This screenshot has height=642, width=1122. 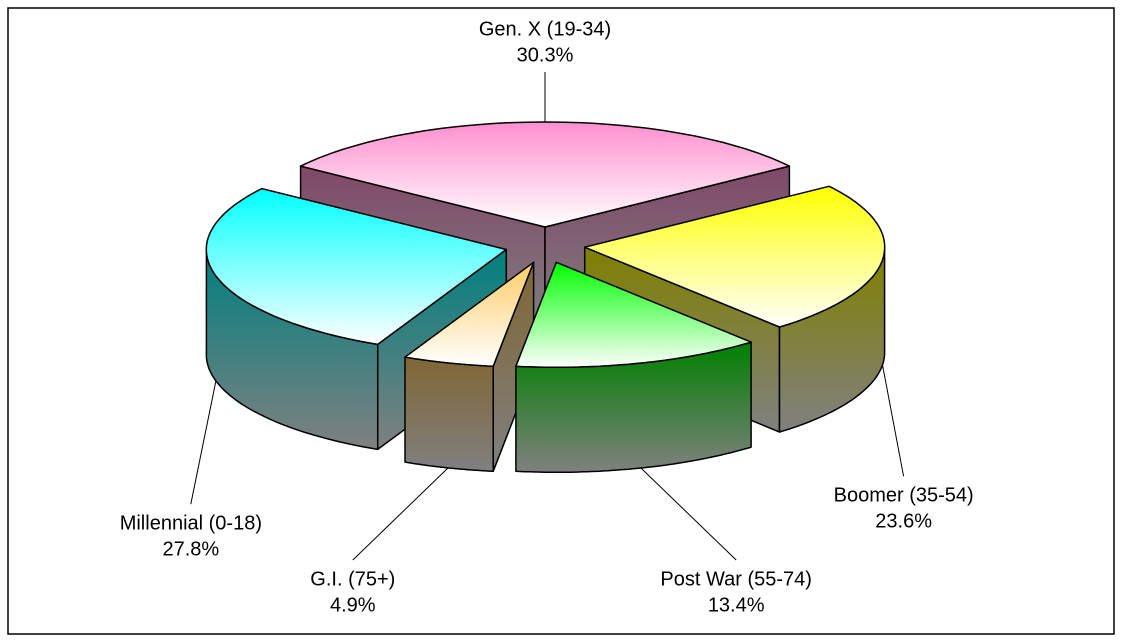 What do you see at coordinates (352, 579) in the screenshot?
I see `slice-label: G.I. (75+)` at bounding box center [352, 579].